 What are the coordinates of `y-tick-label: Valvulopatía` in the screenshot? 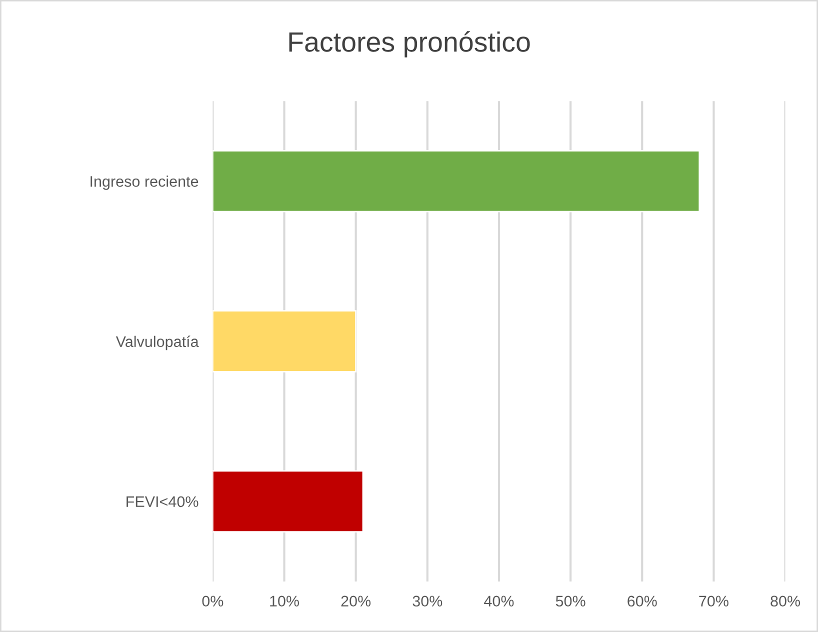 It's located at (157, 343).